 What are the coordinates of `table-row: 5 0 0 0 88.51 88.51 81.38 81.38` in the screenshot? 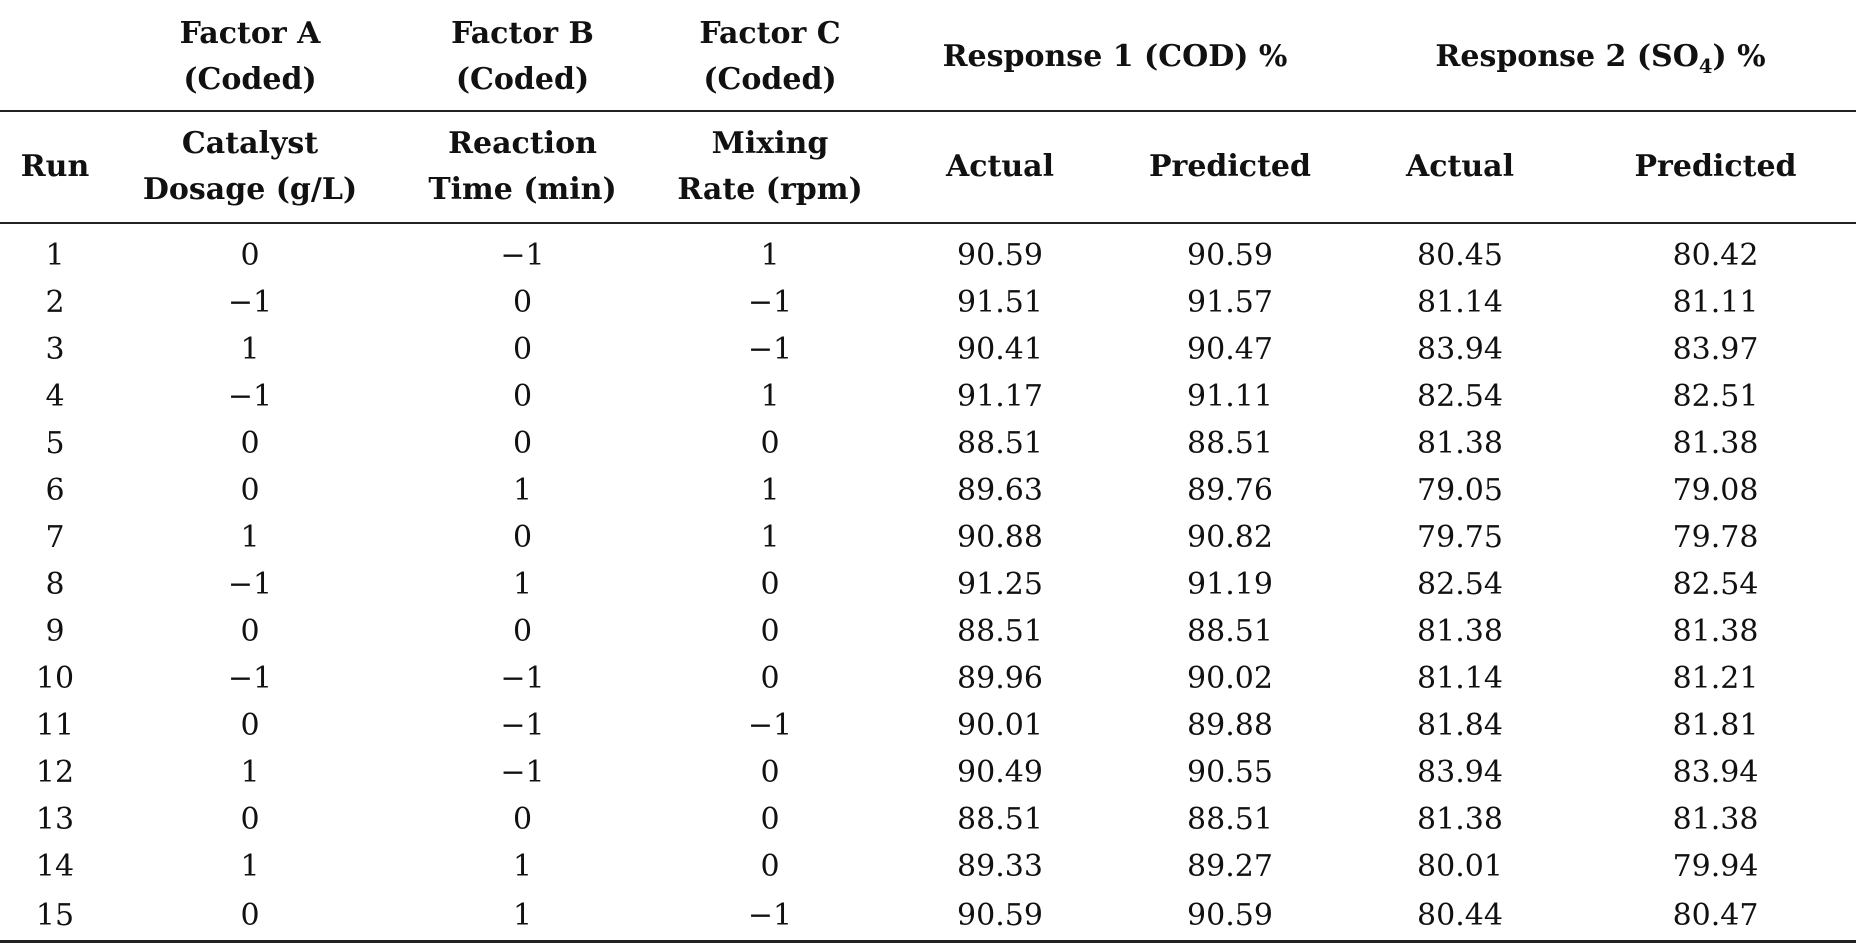 It's located at (928, 443).